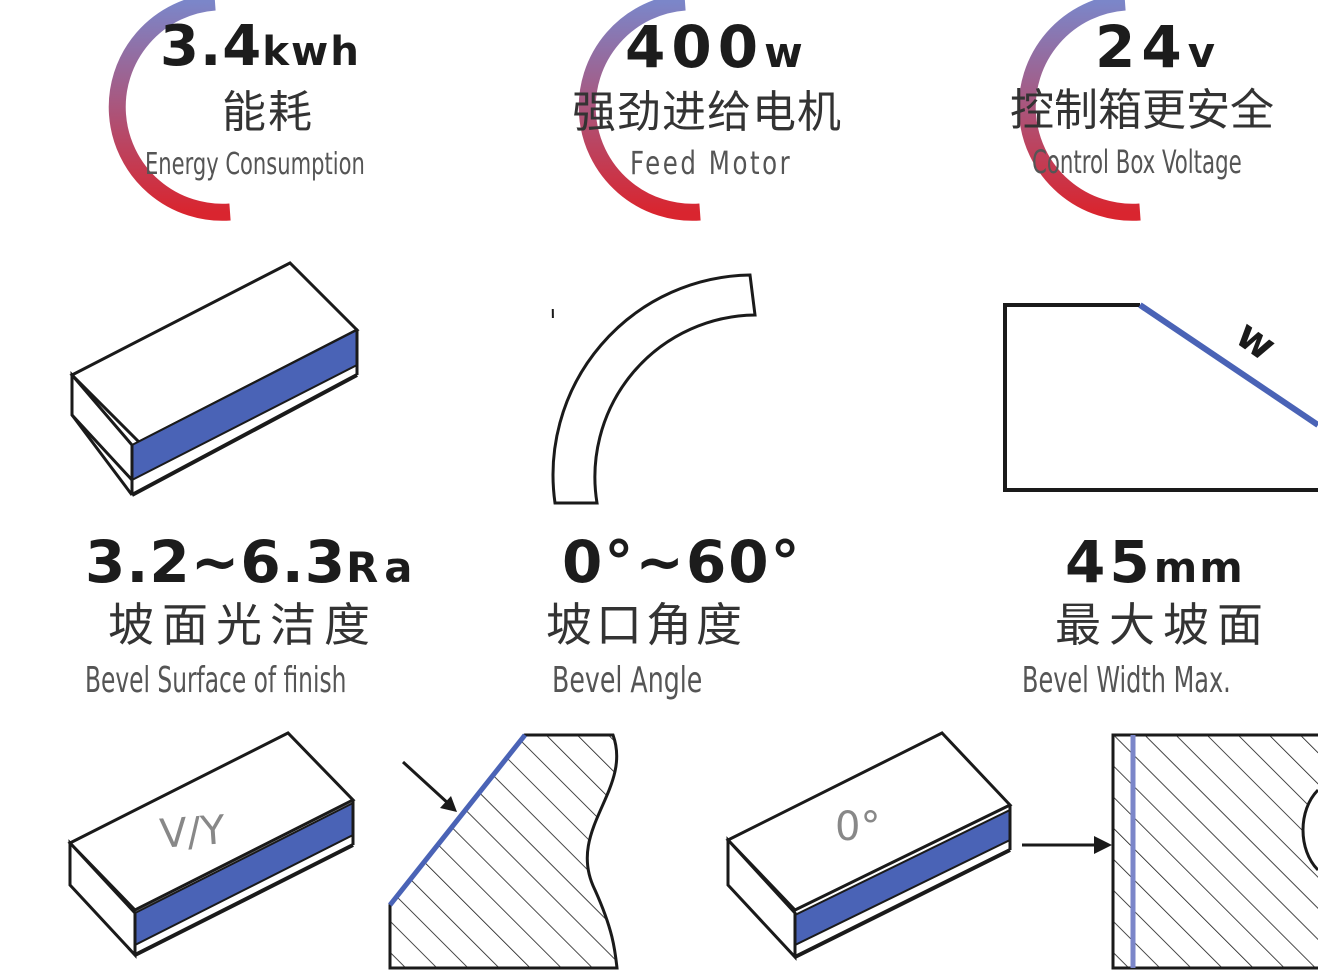 This screenshot has height=970, width=1318. Describe the element at coordinates (1137, 162) in the screenshot. I see `voltage-label-en: Control Box Voltage` at that location.